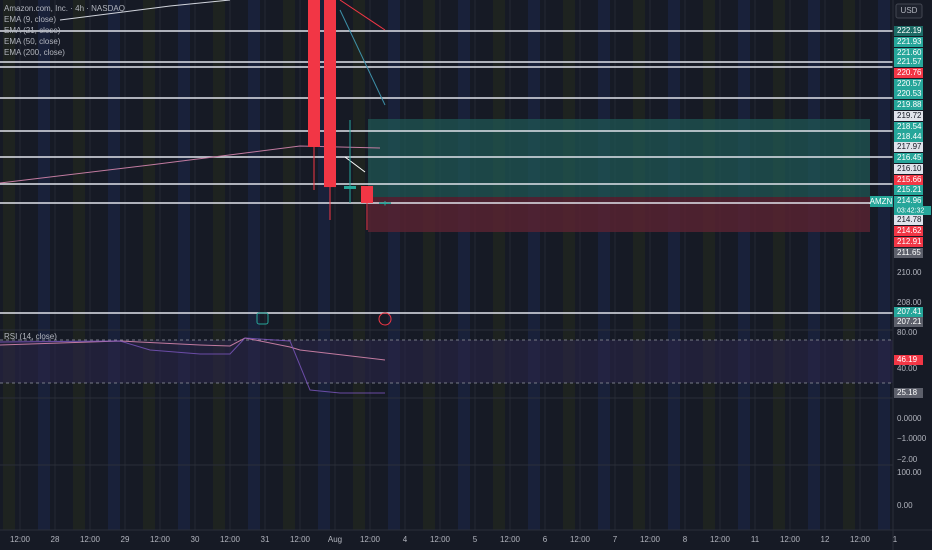  Describe the element at coordinates (30, 19) in the screenshot. I see `indicator-legend: EMA (9, close)` at that location.